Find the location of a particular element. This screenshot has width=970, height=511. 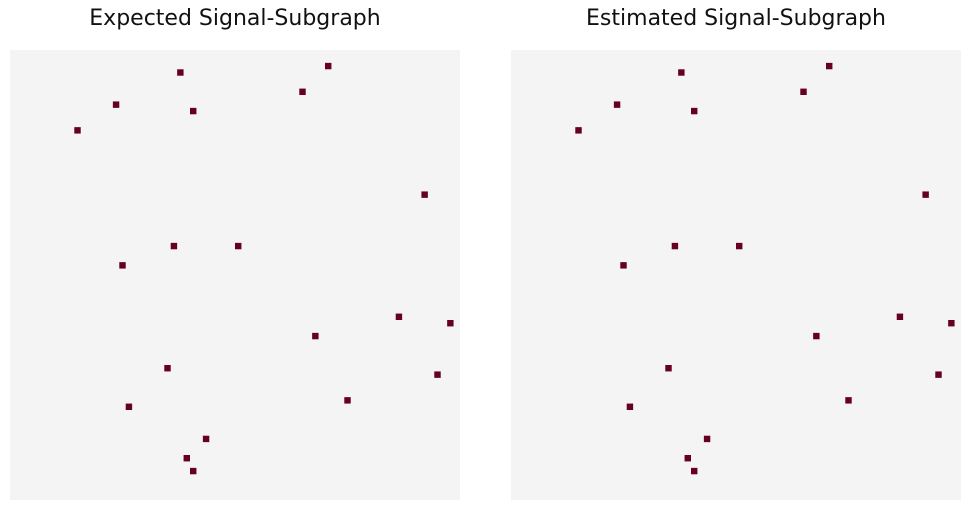

chart-title: Estimated Signal-Subgraph is located at coordinates (736, 18).